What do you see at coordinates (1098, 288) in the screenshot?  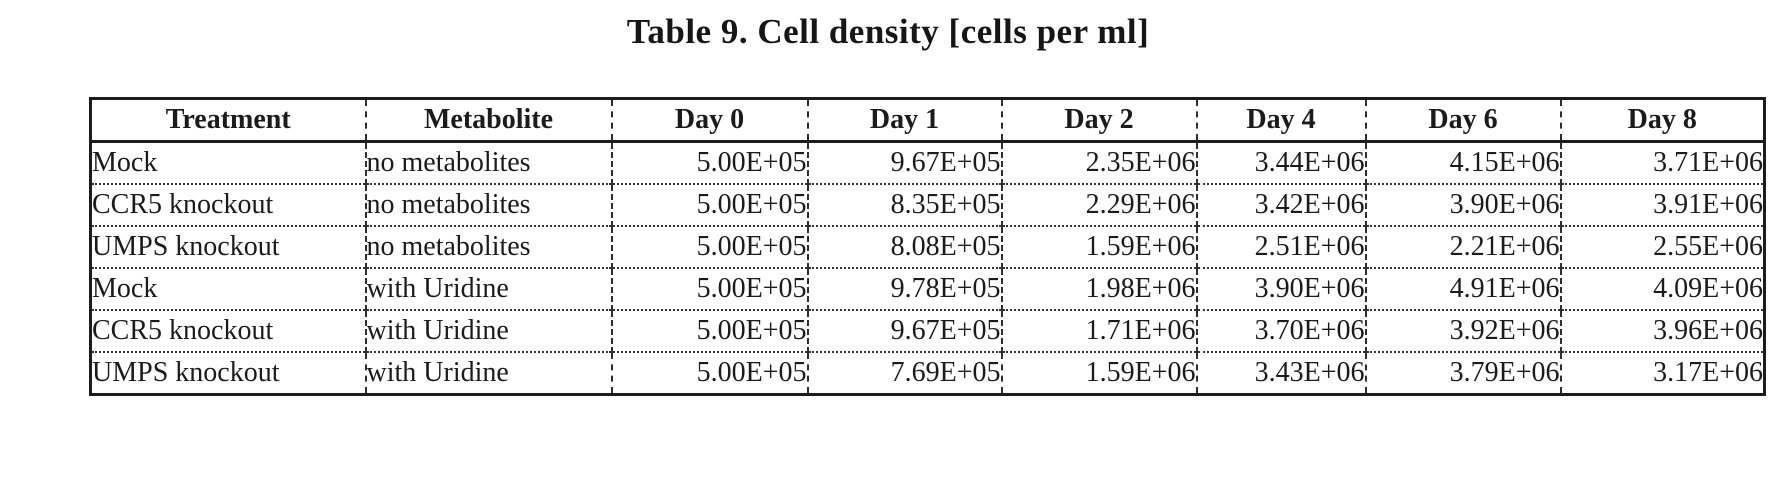 I see `day2-value: 1.98E+06` at bounding box center [1098, 288].